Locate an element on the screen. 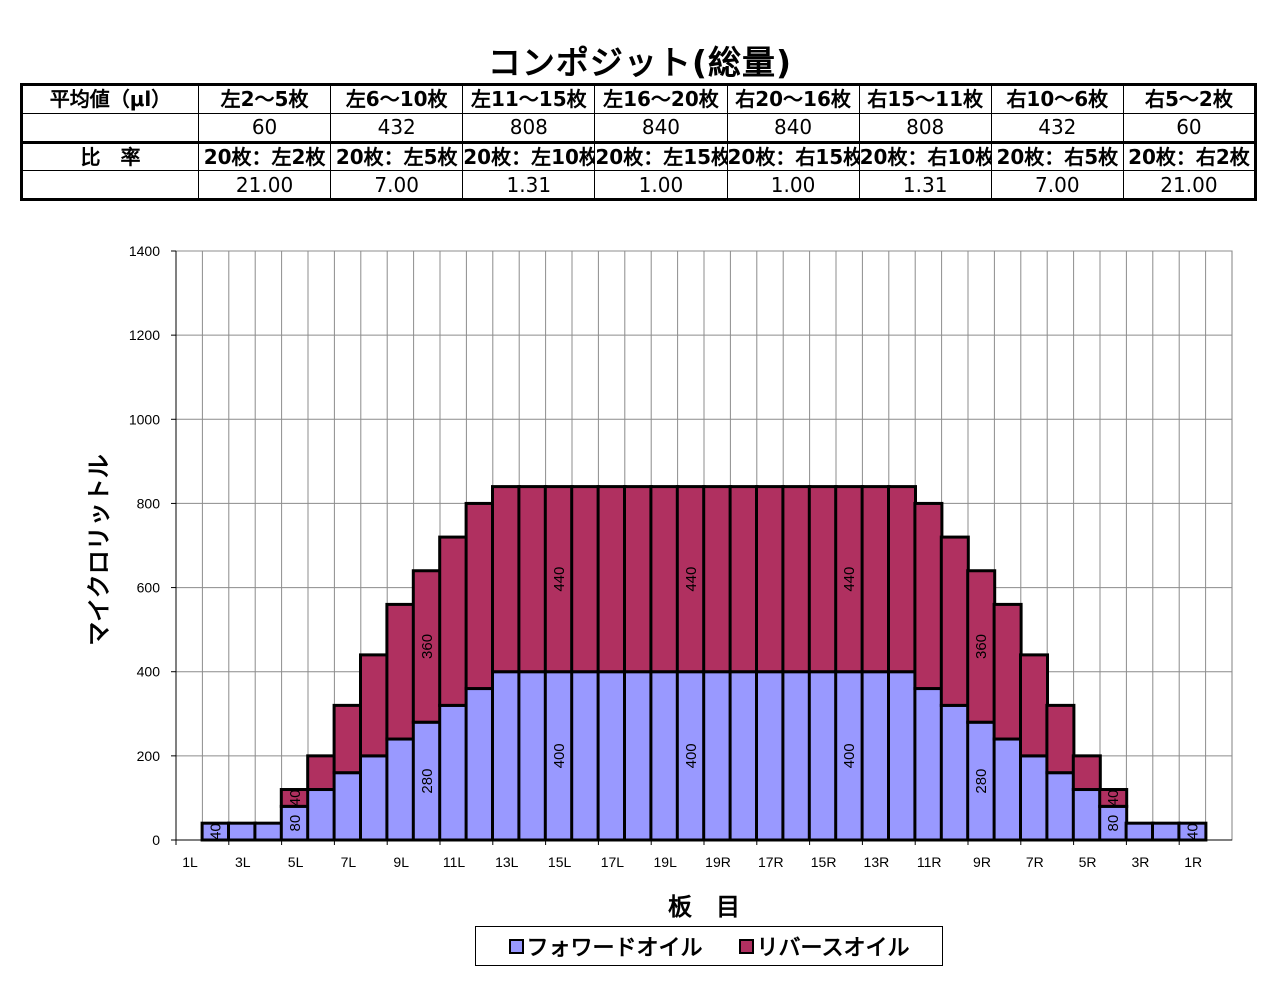 The height and width of the screenshot is (1000, 1280). y-tick-label: 800 is located at coordinates (149, 503).